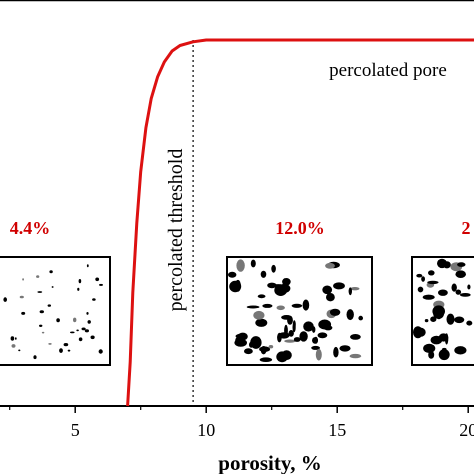 Image resolution: width=474 pixels, height=474 pixels. I want to click on x-tick-label: 20, so click(466, 430).